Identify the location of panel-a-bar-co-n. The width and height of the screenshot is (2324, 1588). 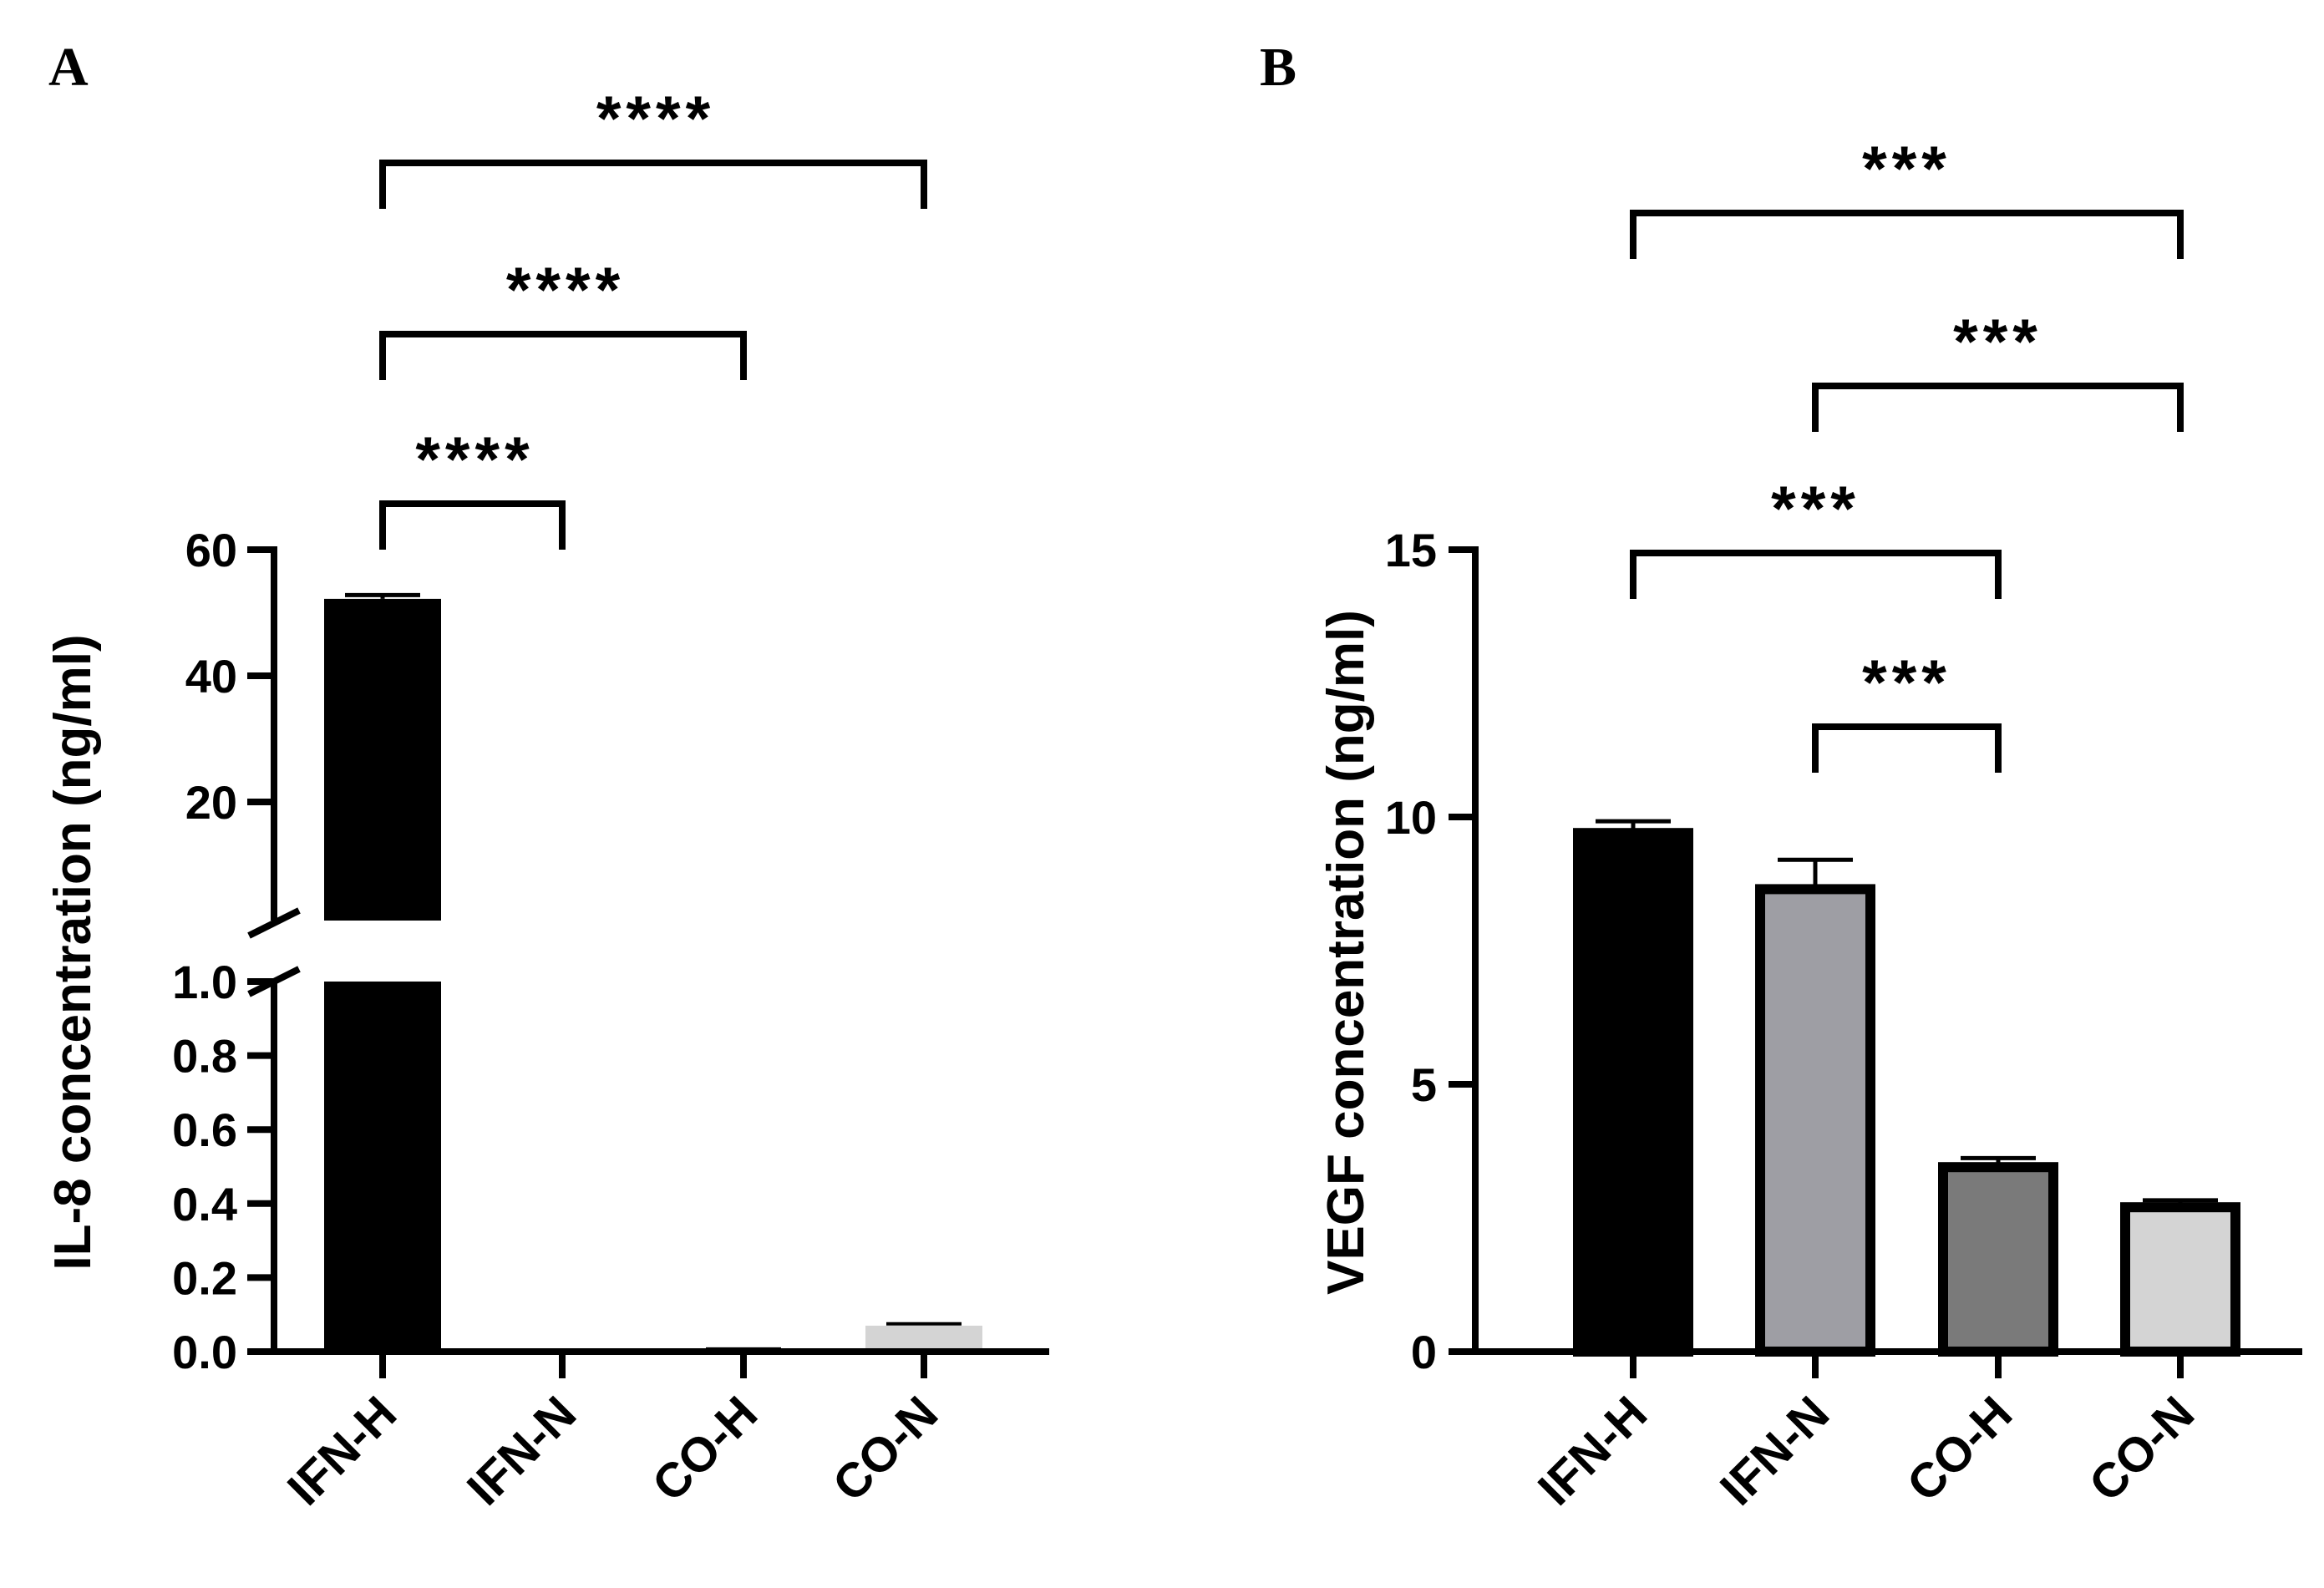
(923, 1338).